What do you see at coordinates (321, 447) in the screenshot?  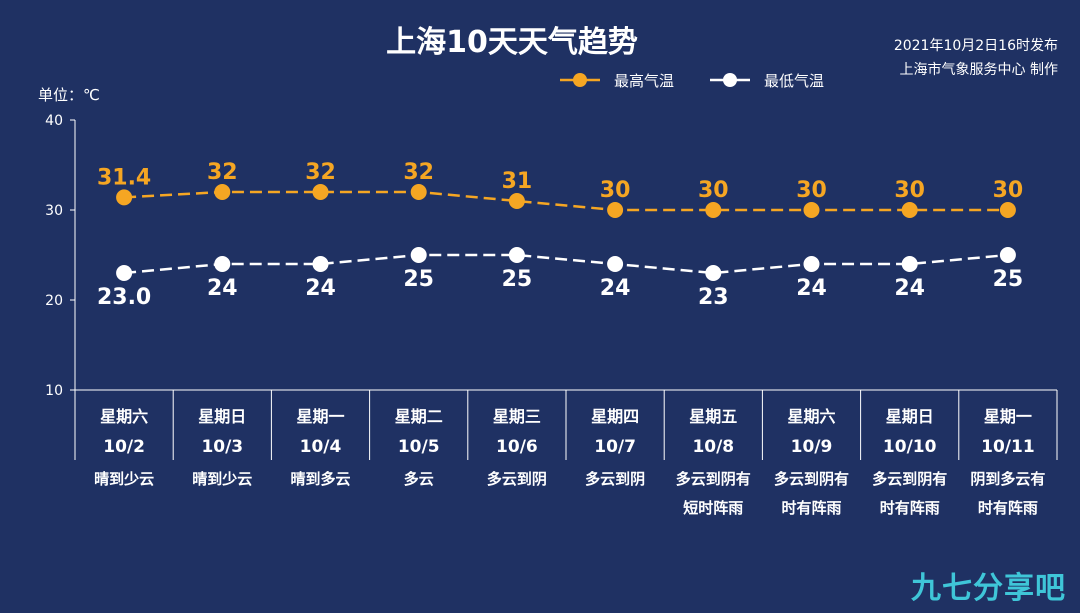 I see `date-label: 10/4` at bounding box center [321, 447].